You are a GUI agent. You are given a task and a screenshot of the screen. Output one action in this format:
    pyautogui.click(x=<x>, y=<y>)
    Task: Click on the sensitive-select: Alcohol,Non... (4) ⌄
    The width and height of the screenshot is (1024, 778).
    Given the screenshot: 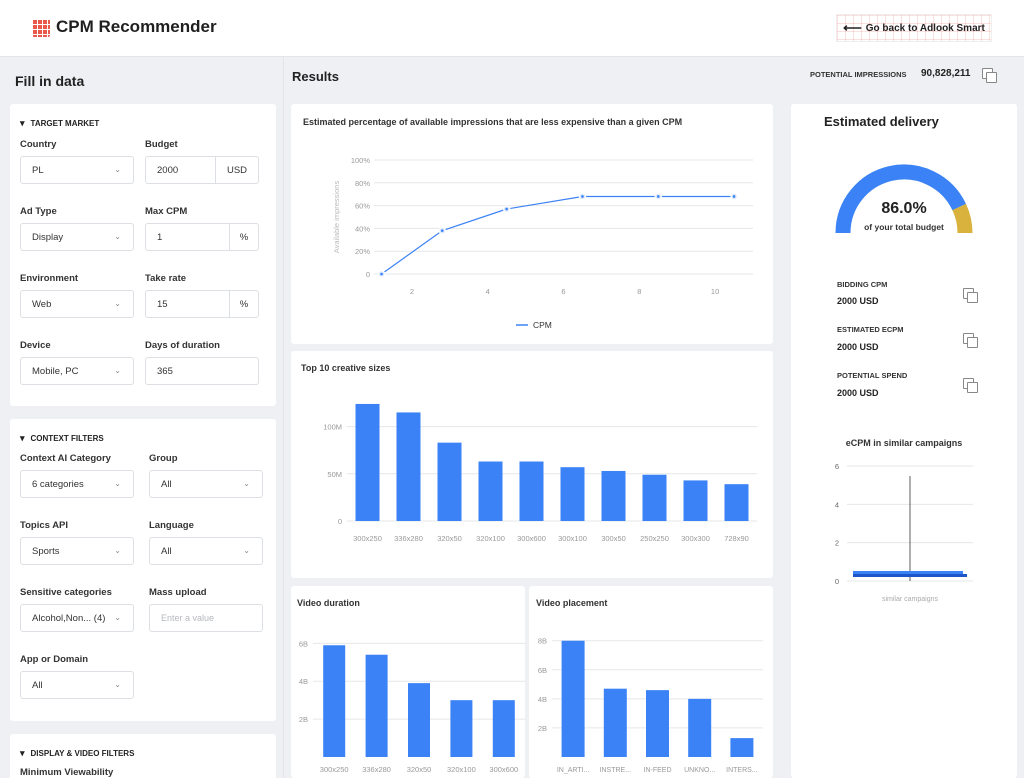 What is the action you would take?
    pyautogui.click(x=77, y=618)
    